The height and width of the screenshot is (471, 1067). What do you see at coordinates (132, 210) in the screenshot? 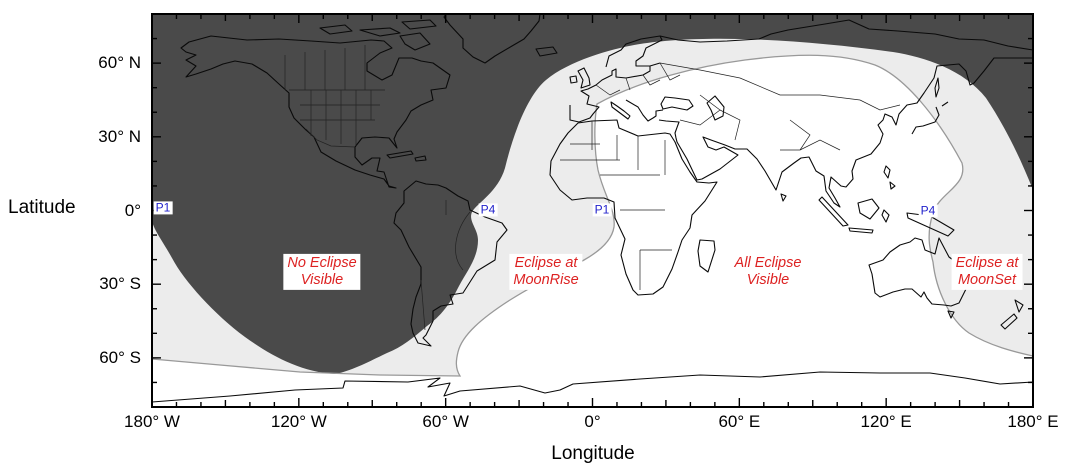
I see `y-tick-label: 0°` at bounding box center [132, 210].